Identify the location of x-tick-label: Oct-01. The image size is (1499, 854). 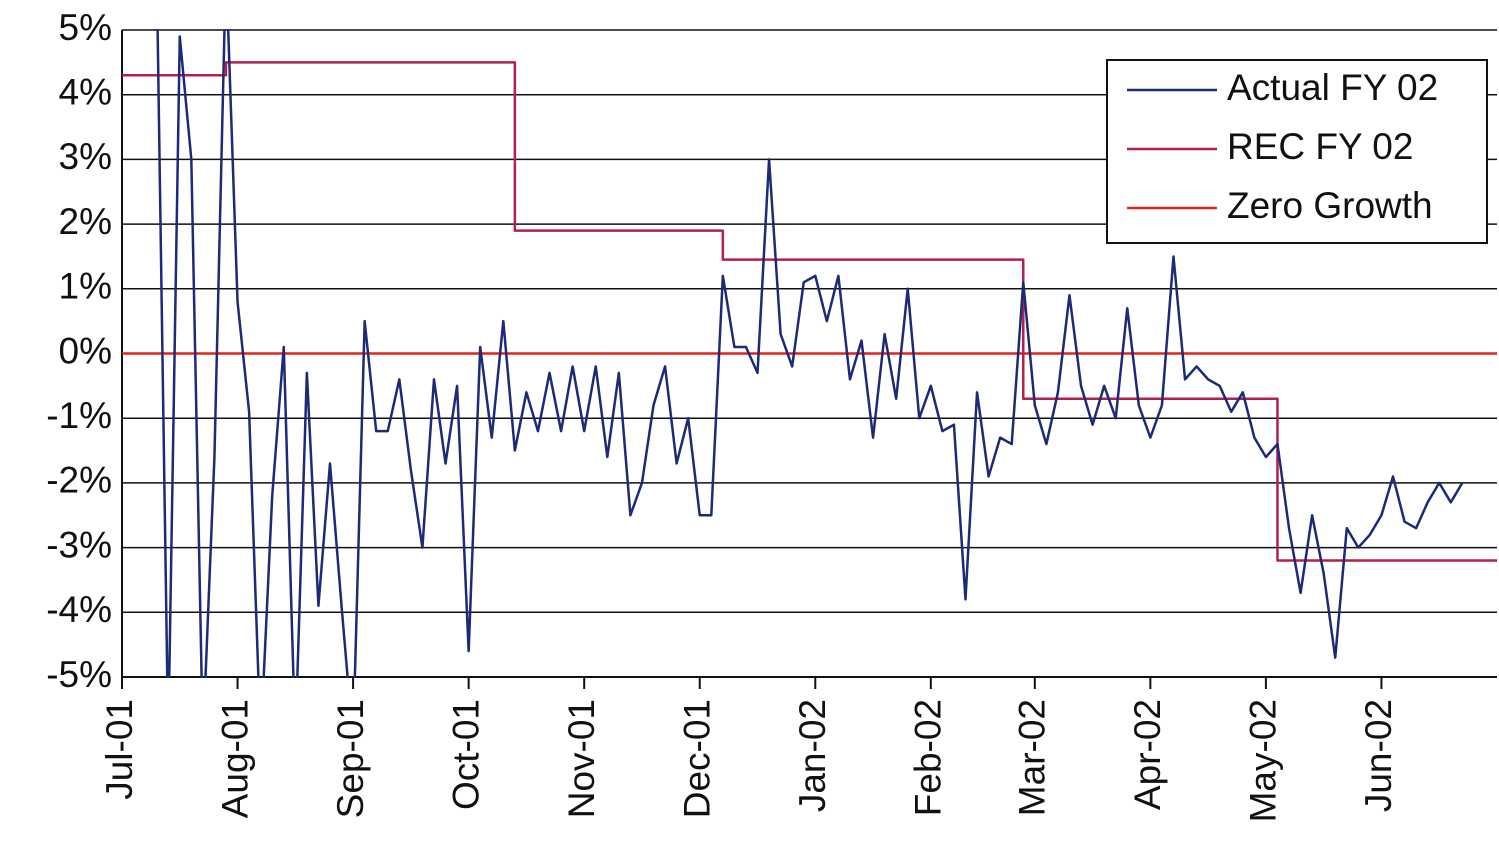
(465, 754).